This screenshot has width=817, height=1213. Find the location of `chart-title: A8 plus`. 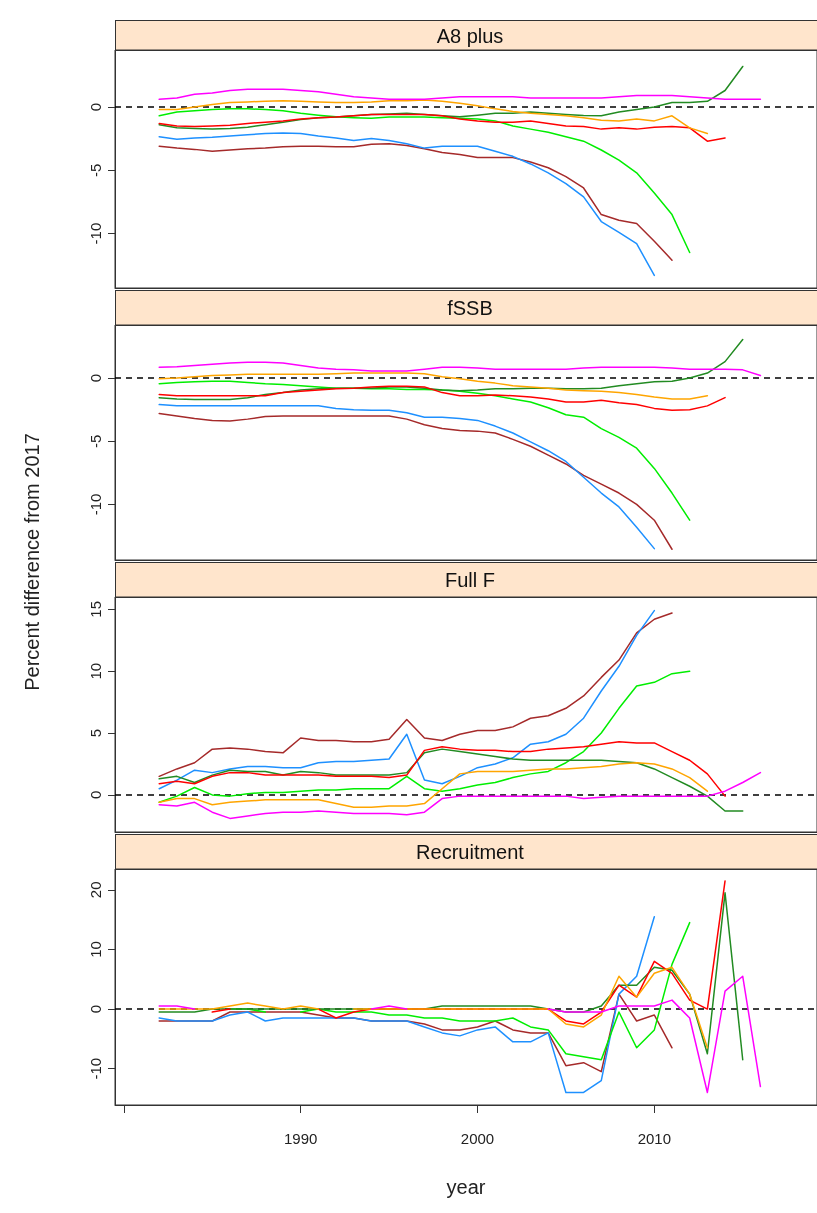

chart-title: A8 plus is located at coordinates (466, 35).